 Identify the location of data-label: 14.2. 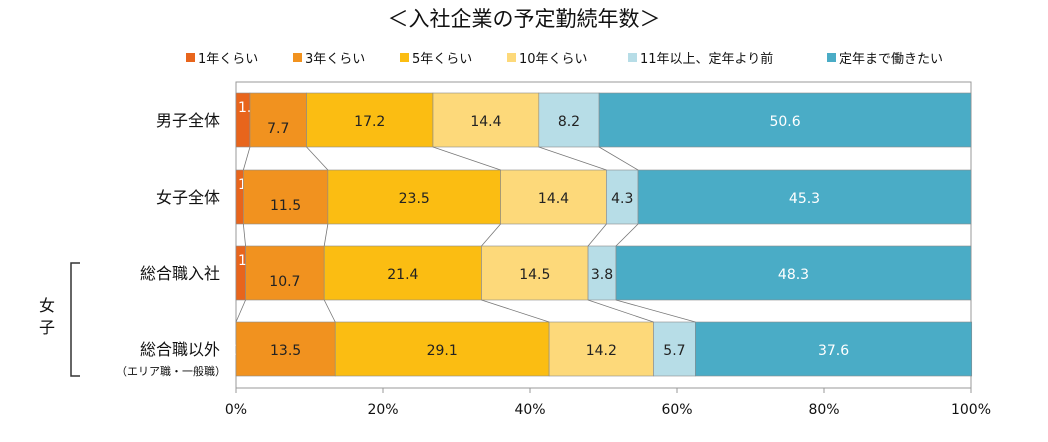
(601, 351).